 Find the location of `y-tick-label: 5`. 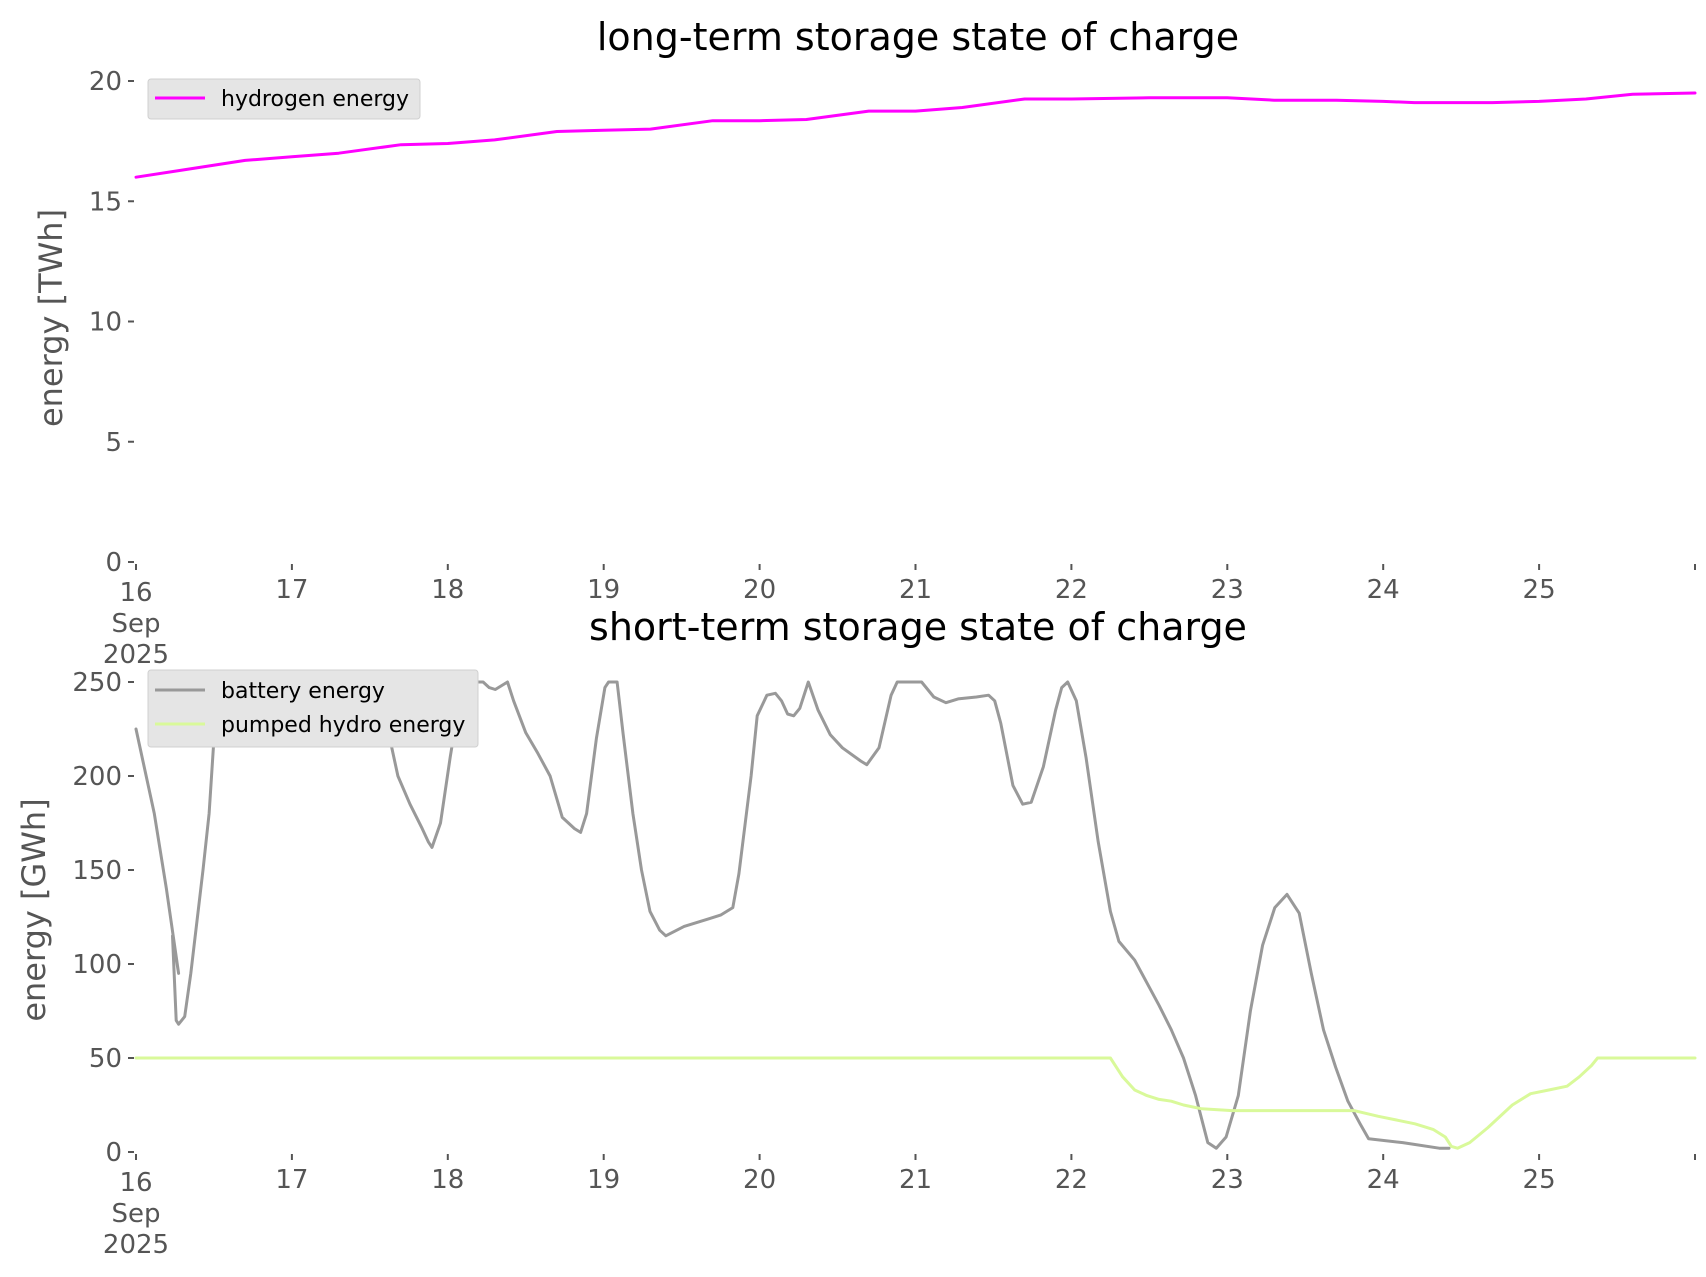

y-tick-label: 5 is located at coordinates (113, 443).